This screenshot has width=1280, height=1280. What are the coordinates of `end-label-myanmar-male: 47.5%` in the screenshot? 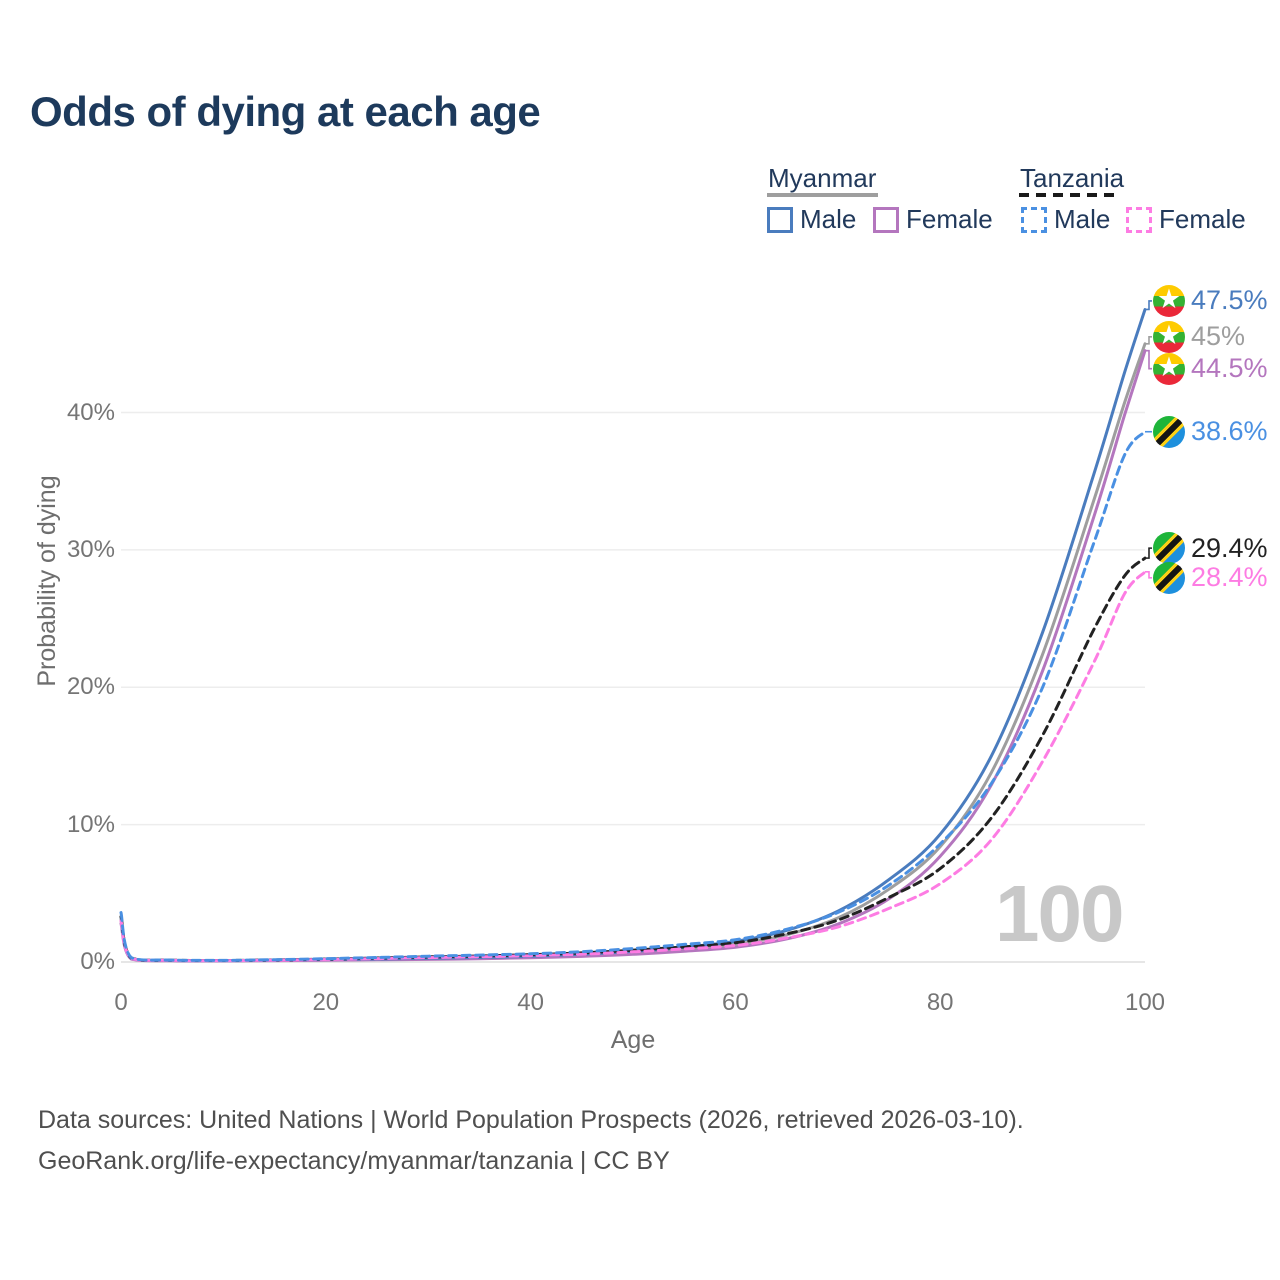 It's located at (1210, 300).